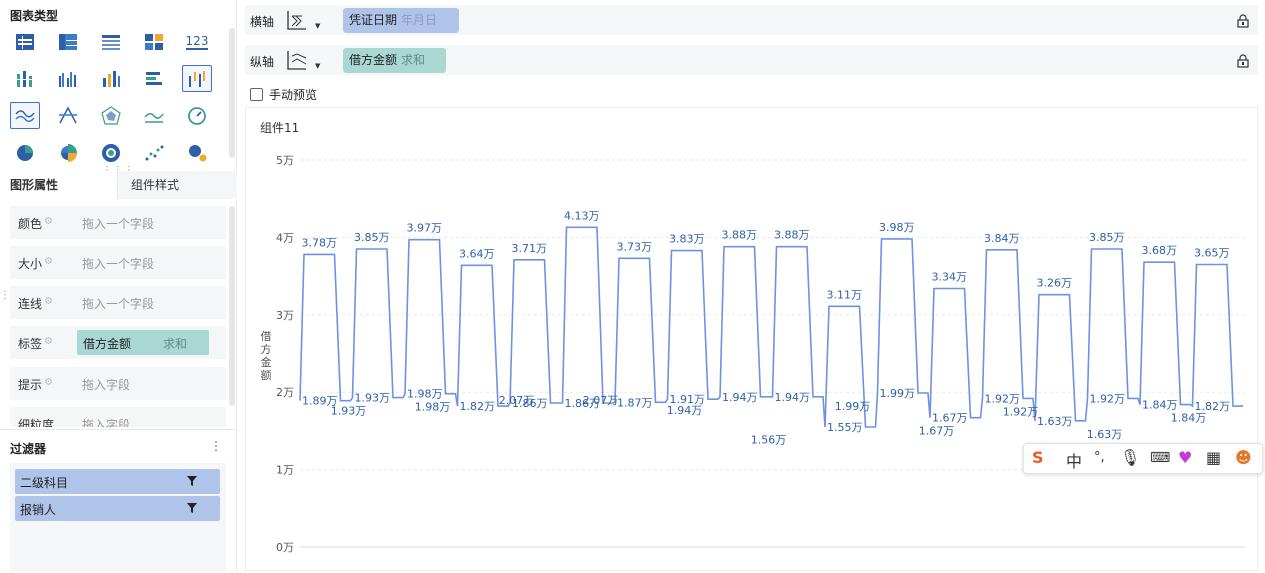  I want to click on x-tick-label: 2022-03-13, so click(422, 569).